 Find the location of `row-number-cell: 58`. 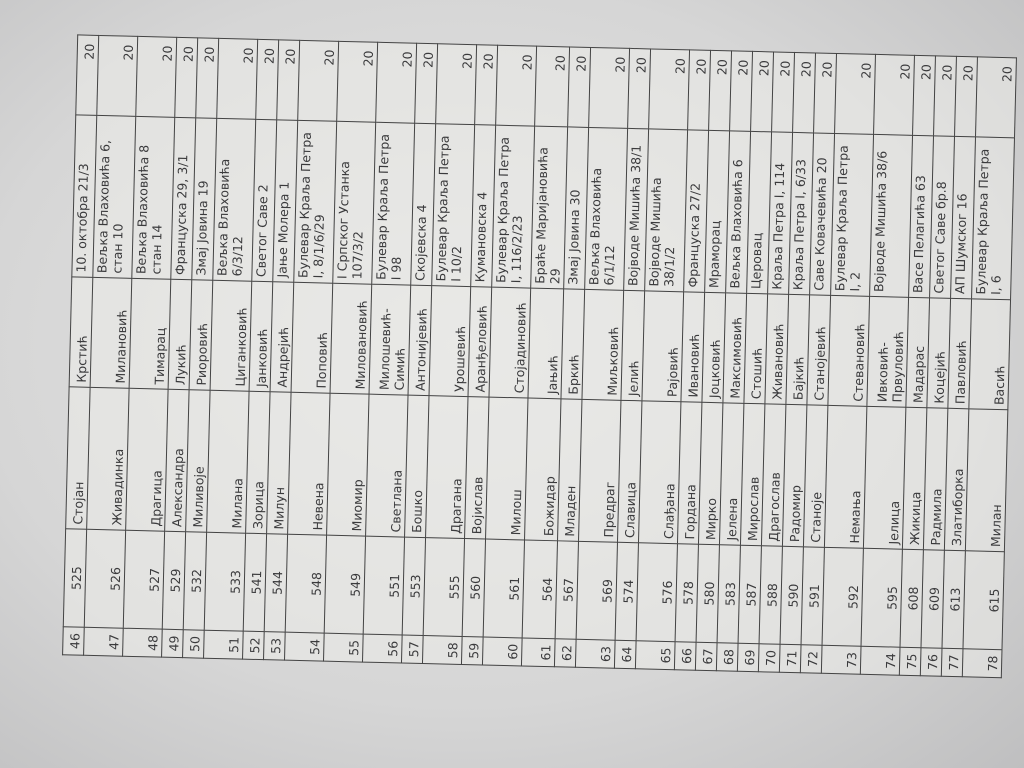

row-number-cell: 58 is located at coordinates (442, 650).